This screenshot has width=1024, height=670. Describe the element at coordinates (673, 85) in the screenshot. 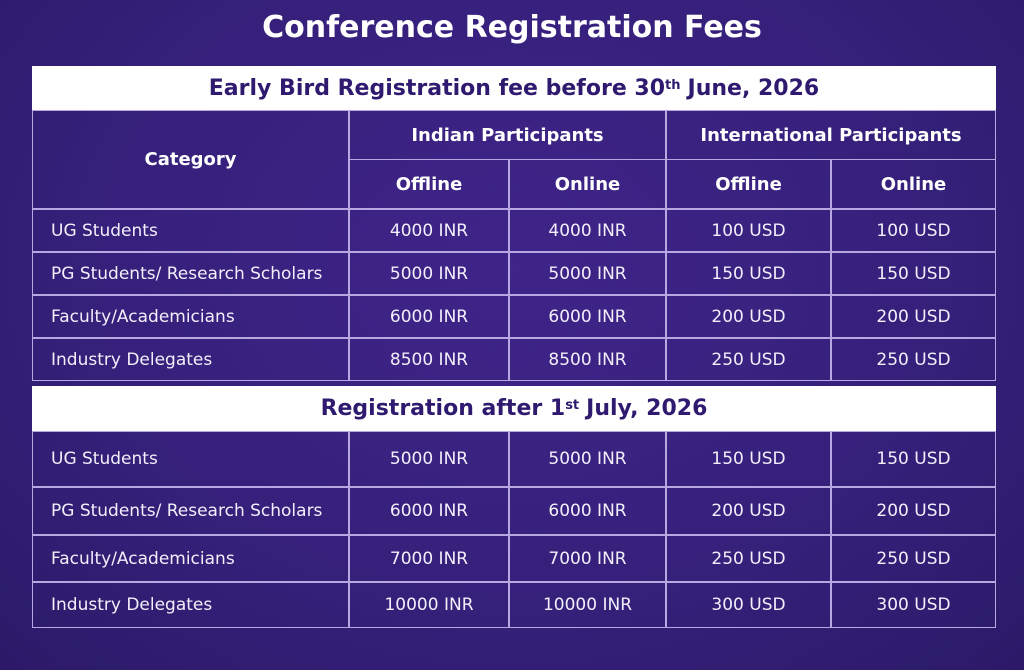

I see `heading-superscript: th` at that location.